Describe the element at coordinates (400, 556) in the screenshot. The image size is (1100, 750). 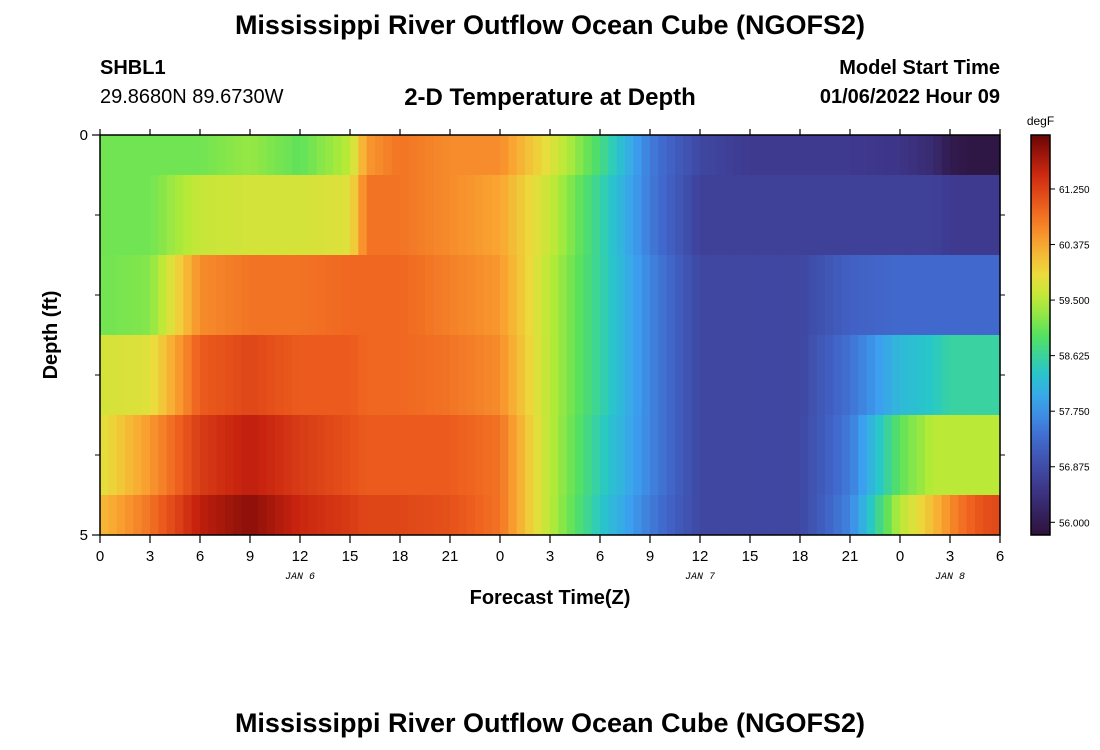
I see `x-tick-label: 18` at that location.